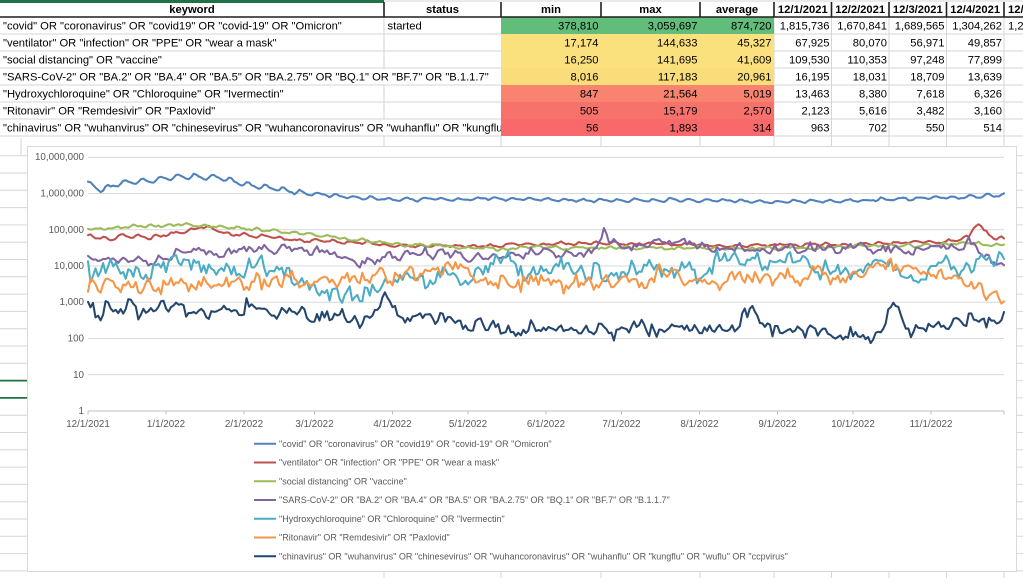 The width and height of the screenshot is (1023, 583). What do you see at coordinates (737, 10) in the screenshot?
I see `svg-text: average` at bounding box center [737, 10].